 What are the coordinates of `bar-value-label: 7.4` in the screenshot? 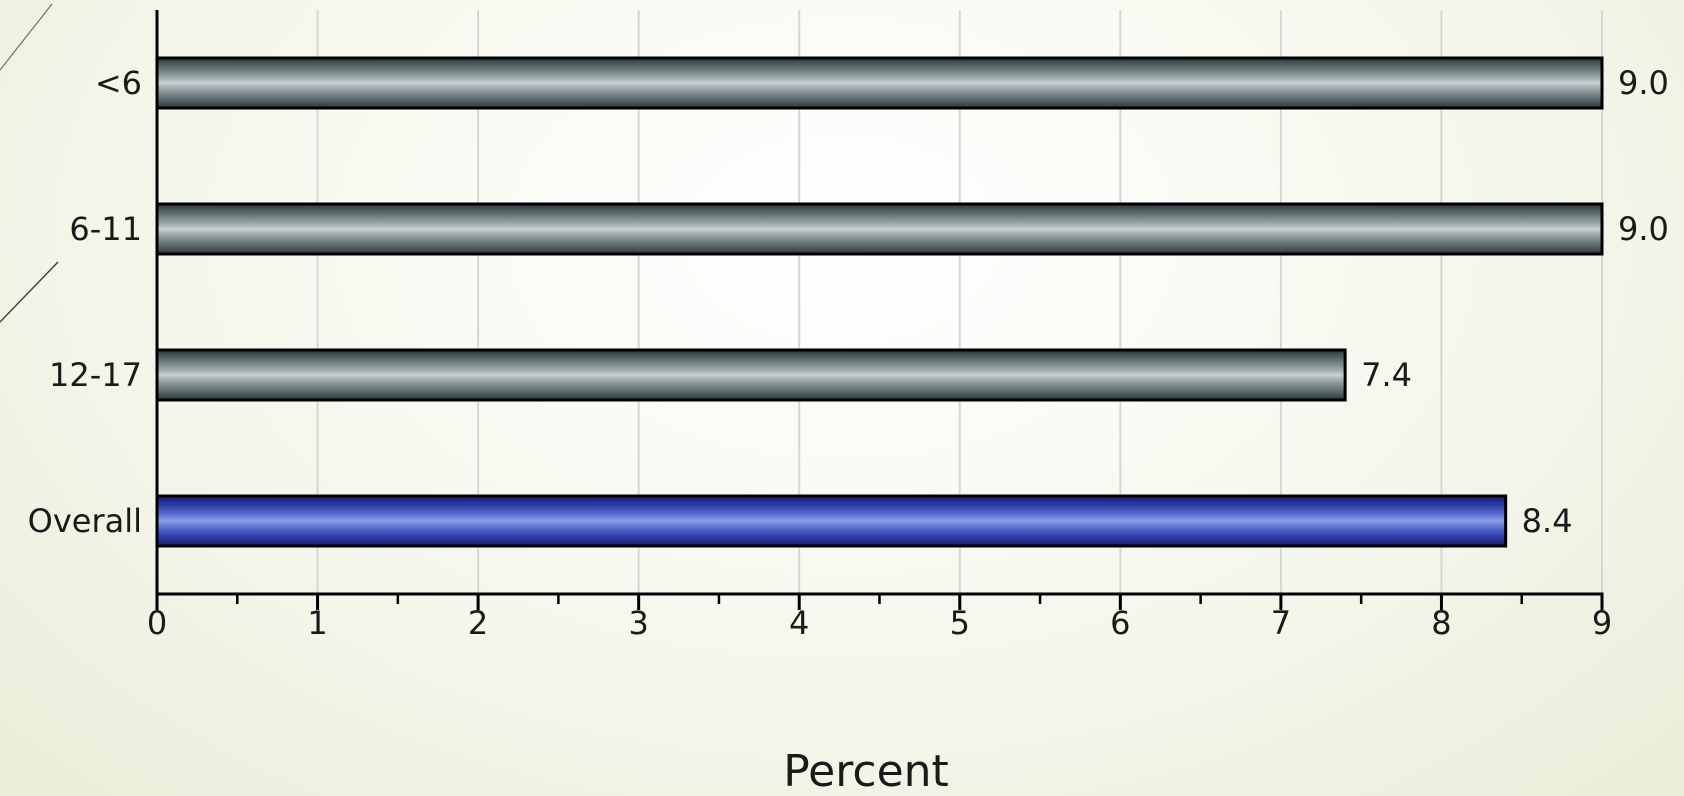 It's located at (1386, 375).